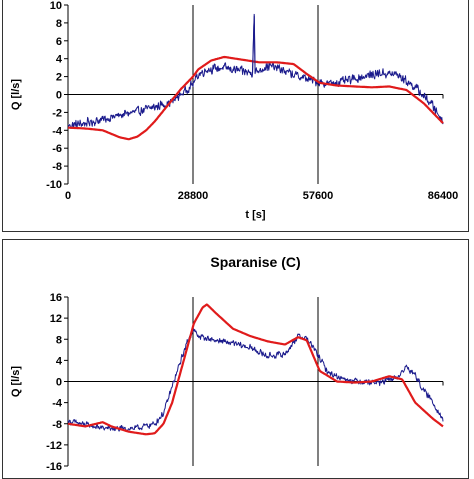  I want to click on model-series-line, so click(256, 98).